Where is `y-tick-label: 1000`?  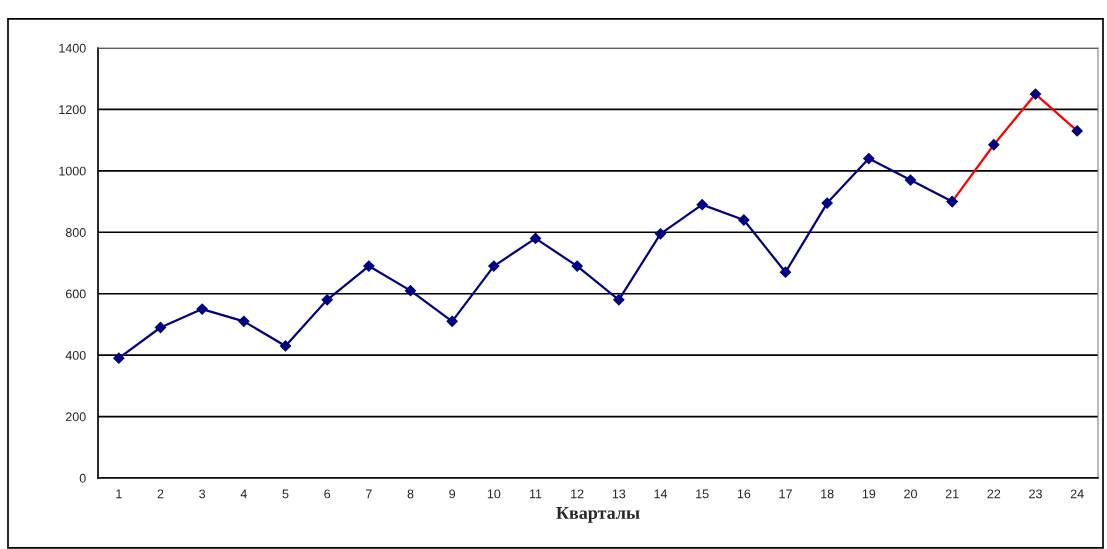 y-tick-label: 1000 is located at coordinates (72, 171).